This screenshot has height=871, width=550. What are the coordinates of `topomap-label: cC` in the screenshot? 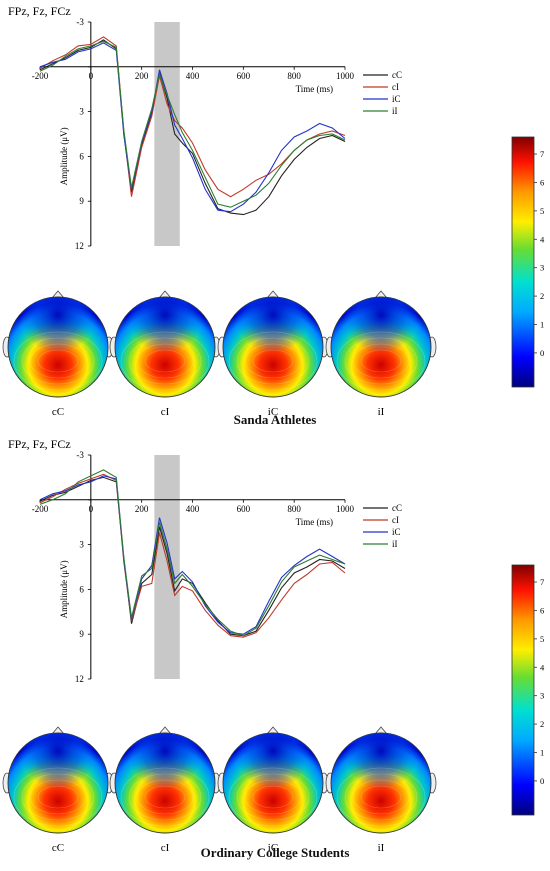 It's located at (58, 848).